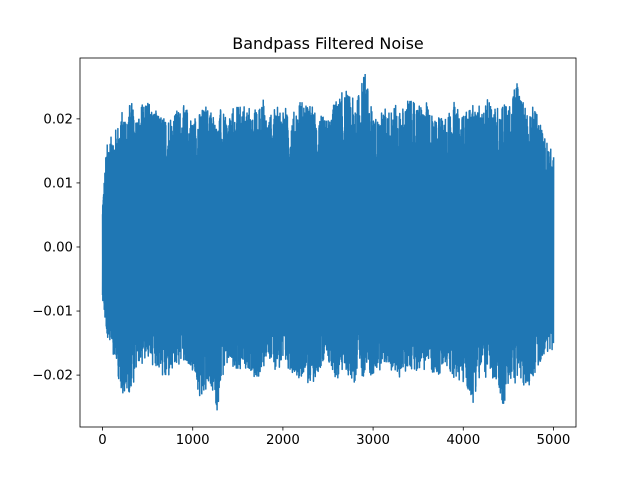 This screenshot has height=480, width=640. What do you see at coordinates (52, 376) in the screenshot?
I see `y-tick-label: −0.02` at bounding box center [52, 376].